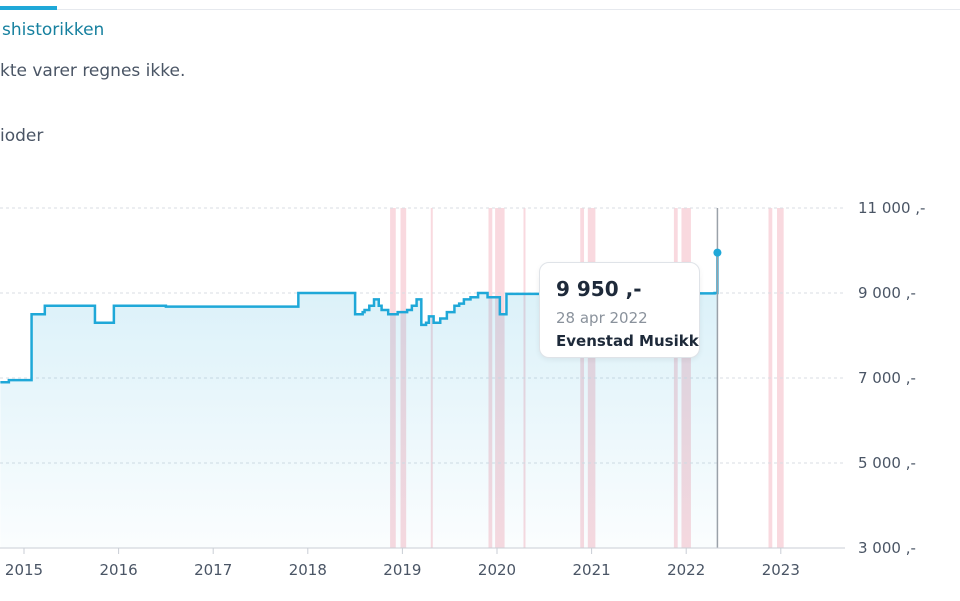 The width and height of the screenshot is (960, 601). Describe the element at coordinates (402, 570) in the screenshot. I see `x-tick-label: 2019` at that location.